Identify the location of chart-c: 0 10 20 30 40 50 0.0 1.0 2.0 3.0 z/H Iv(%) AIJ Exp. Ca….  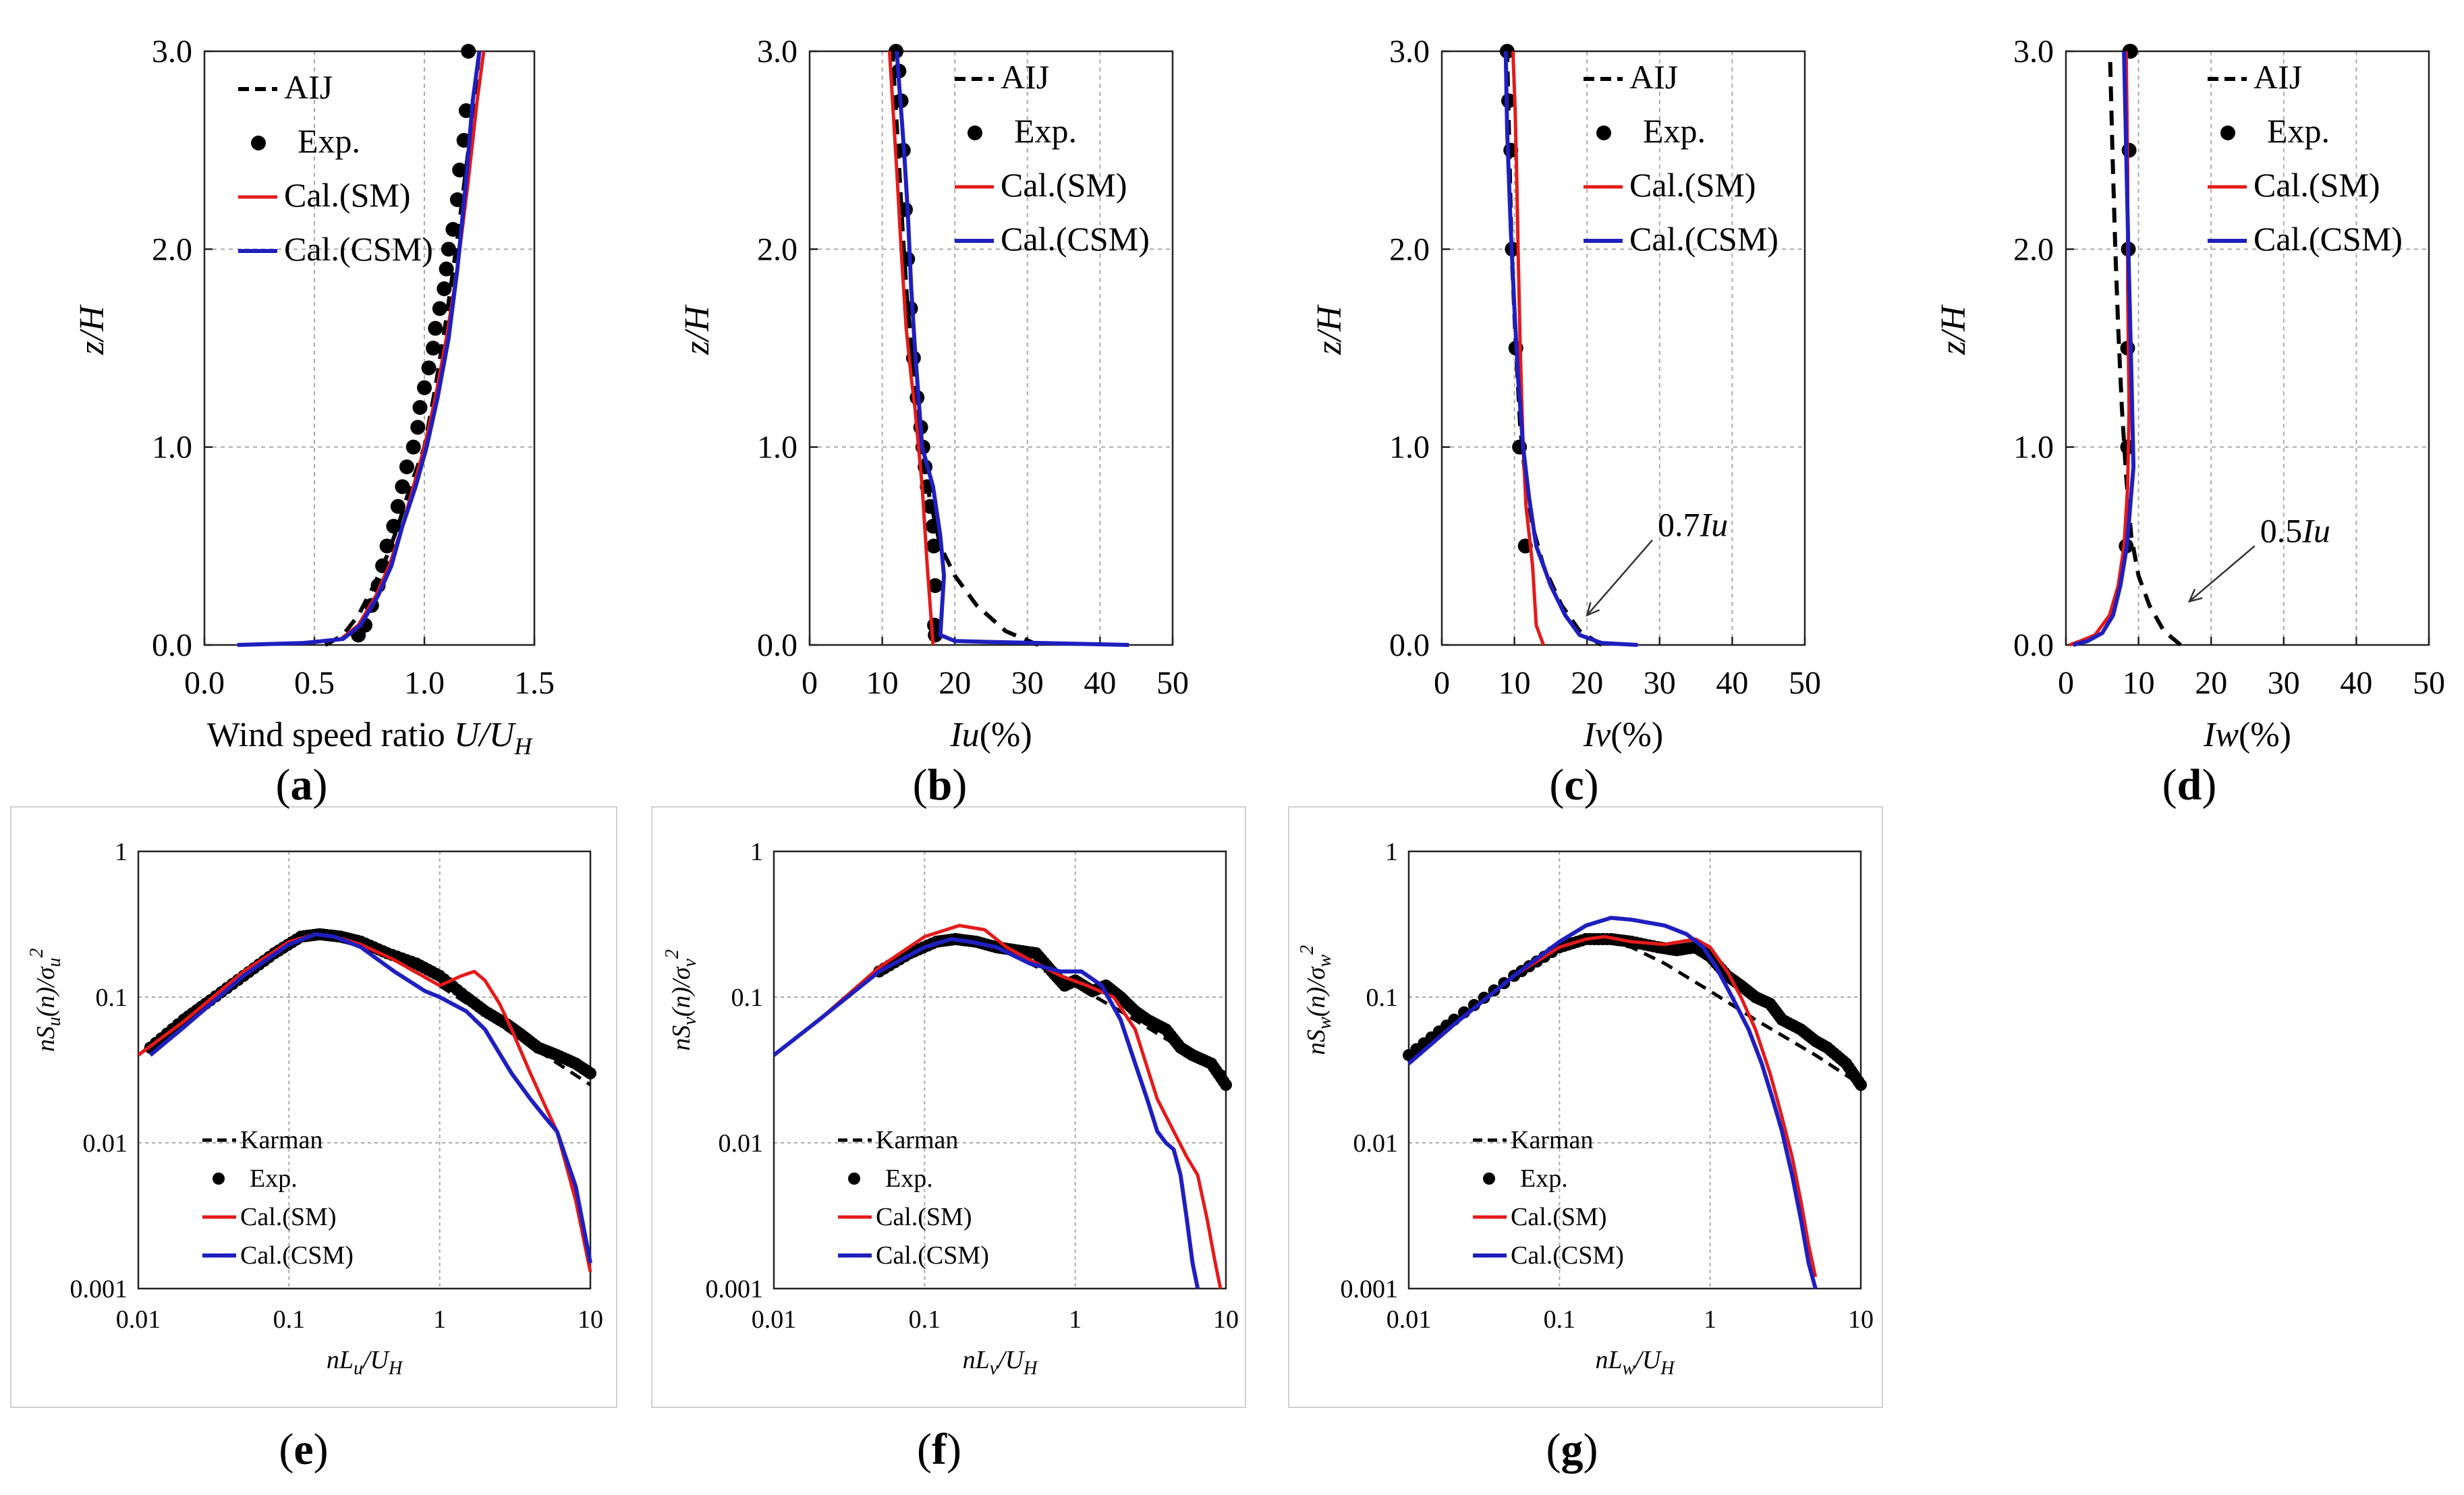
(1565, 394).